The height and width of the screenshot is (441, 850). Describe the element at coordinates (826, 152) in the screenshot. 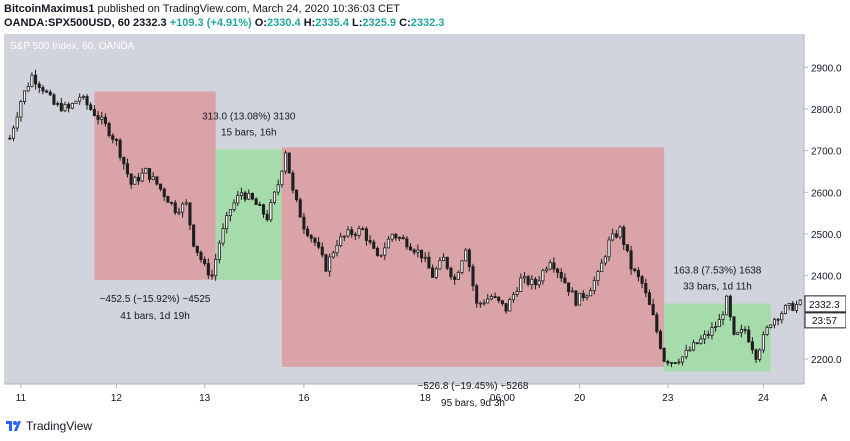

I see `y-tick-label: 2700.0` at that location.